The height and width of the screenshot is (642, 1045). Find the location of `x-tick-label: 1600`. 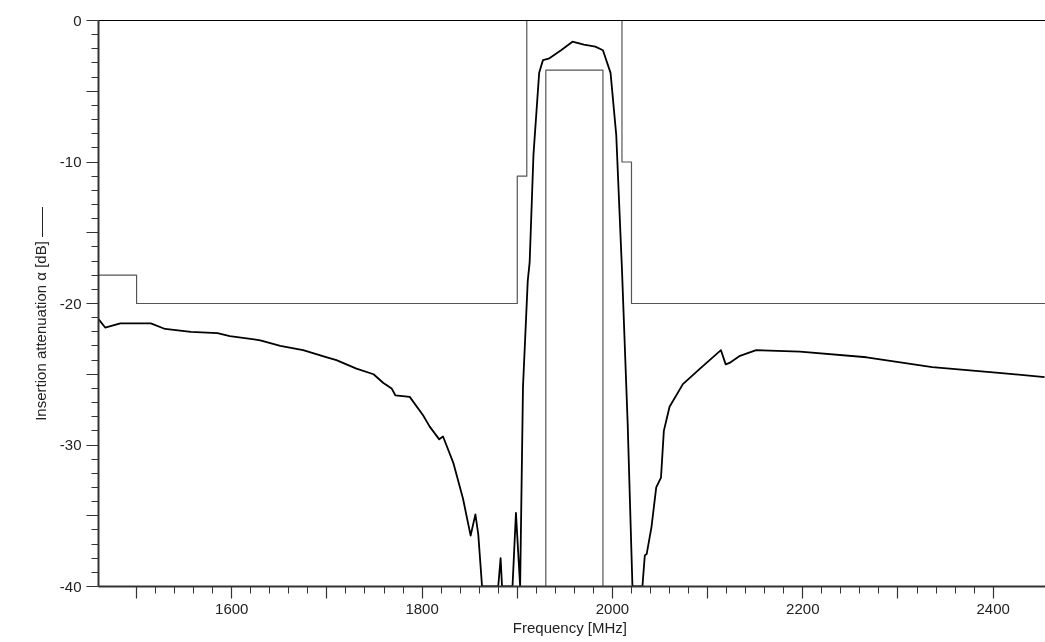

x-tick-label: 1600 is located at coordinates (232, 608).